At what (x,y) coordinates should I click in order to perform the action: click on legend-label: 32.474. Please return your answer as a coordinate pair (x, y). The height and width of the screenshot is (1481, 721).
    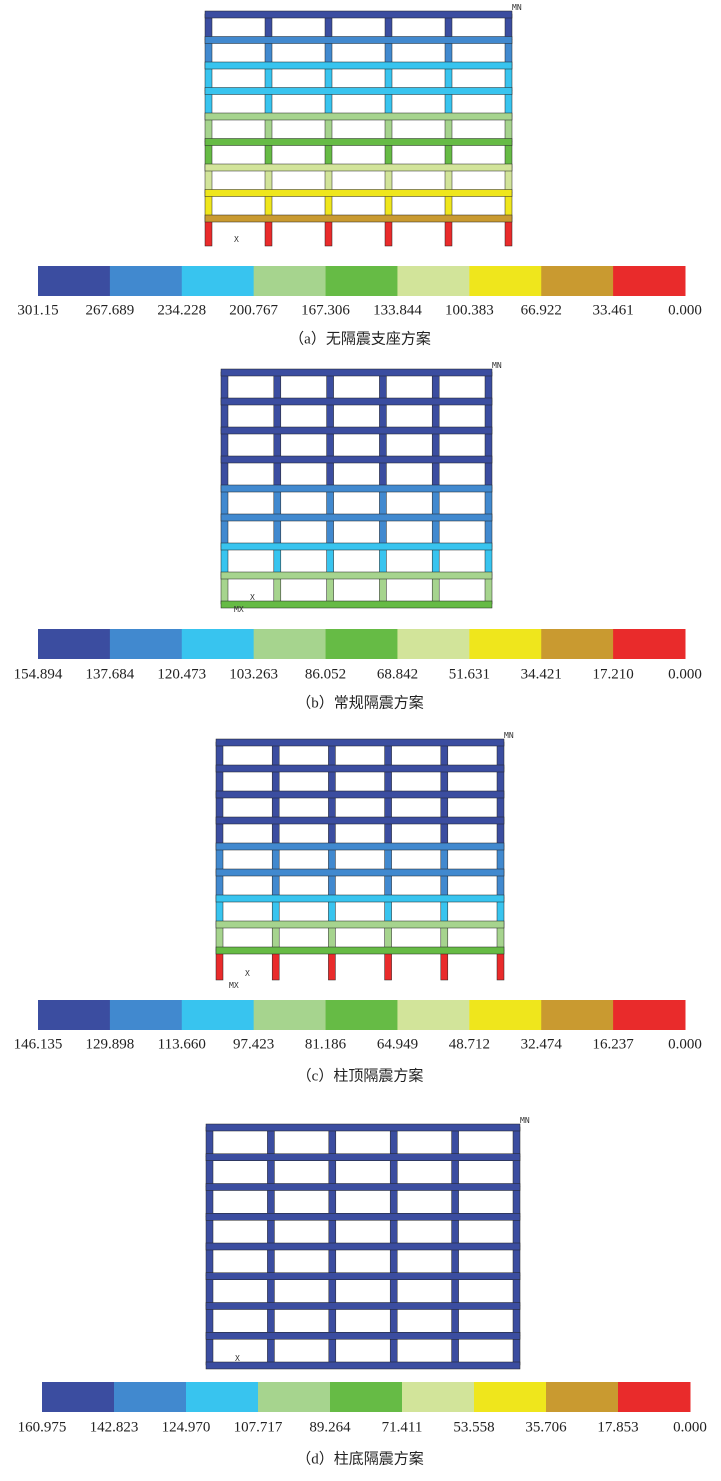
    Looking at the image, I should click on (542, 1044).